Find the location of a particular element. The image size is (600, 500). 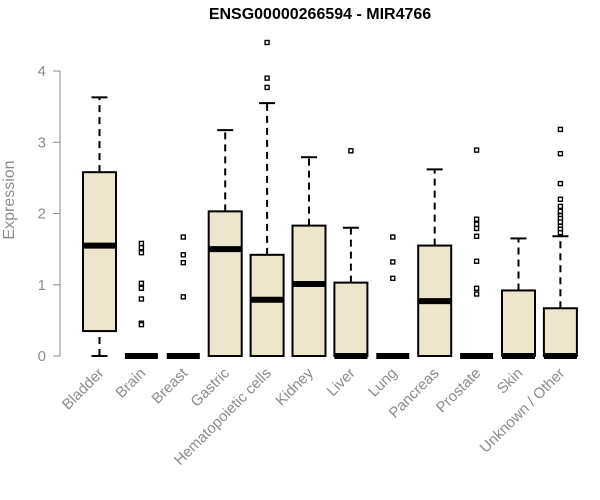

y-tick-label: 4 is located at coordinates (42, 71).